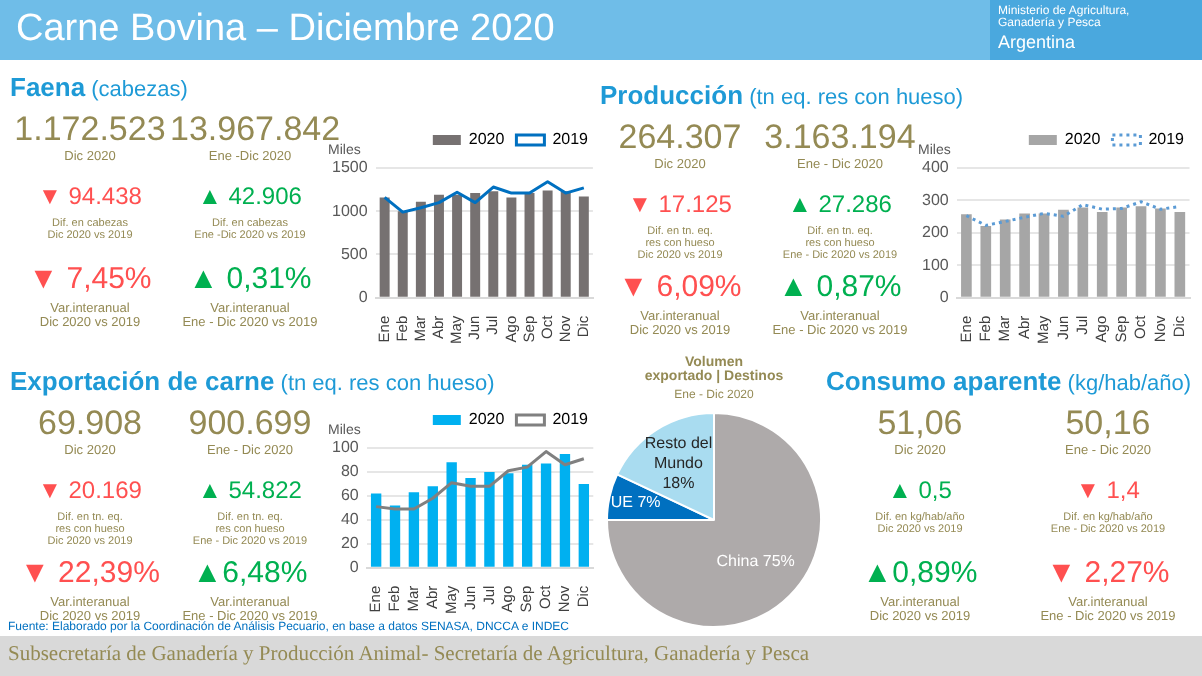 Image resolution: width=1202 pixels, height=676 pixels. Describe the element at coordinates (635, 501) in the screenshot. I see `slice-label: UE 7%` at that location.